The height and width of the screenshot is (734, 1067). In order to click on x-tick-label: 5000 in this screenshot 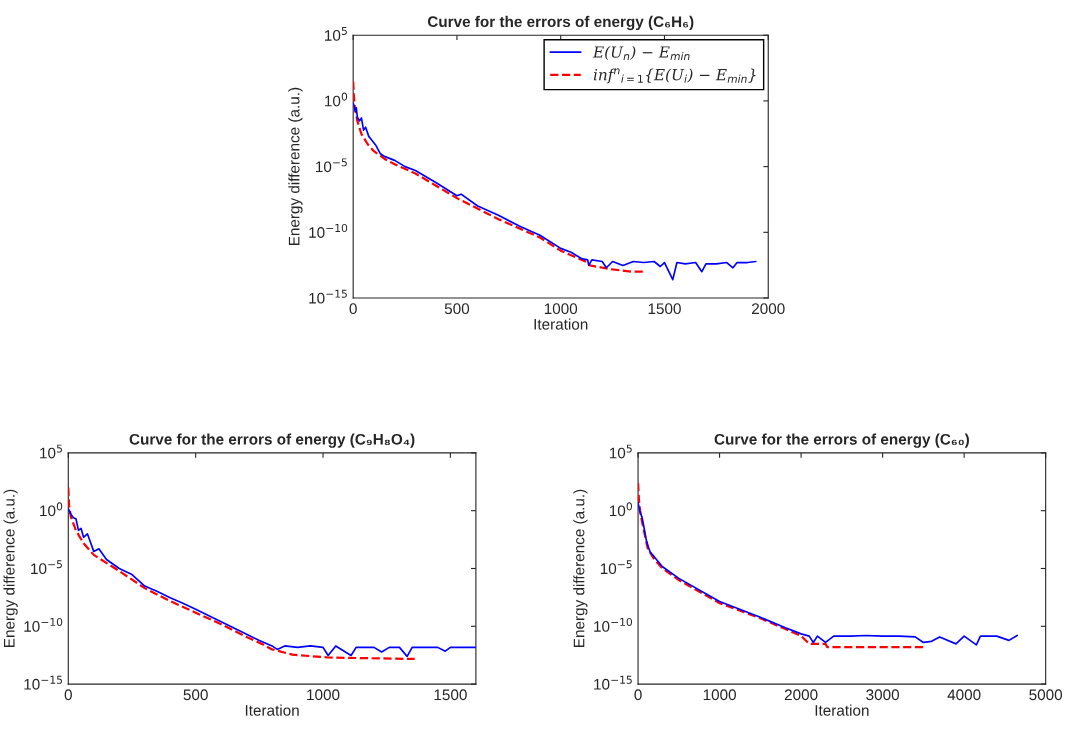, I will do `click(1046, 695)`.